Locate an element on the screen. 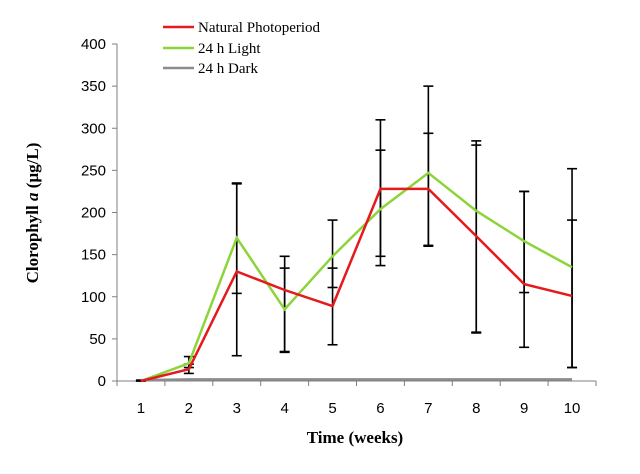  y-axis-title-italic: a is located at coordinates (32, 196).